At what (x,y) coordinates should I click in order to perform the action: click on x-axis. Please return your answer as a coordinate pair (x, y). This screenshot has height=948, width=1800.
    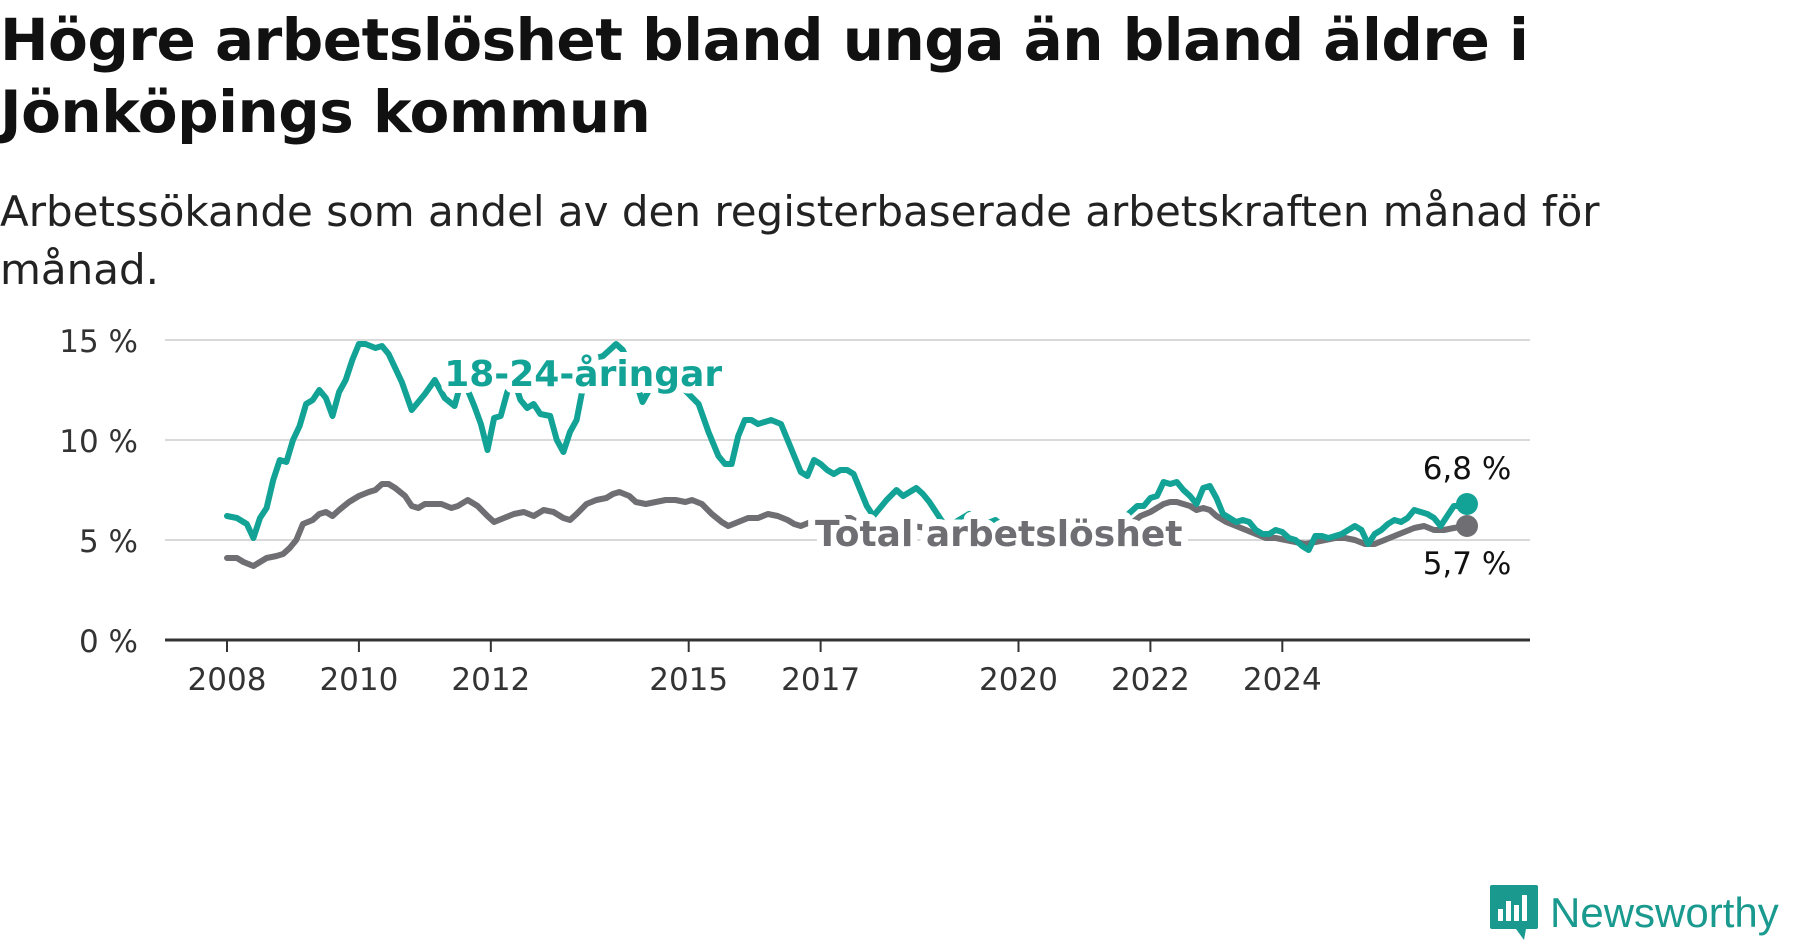
    Looking at the image, I should click on (847, 645).